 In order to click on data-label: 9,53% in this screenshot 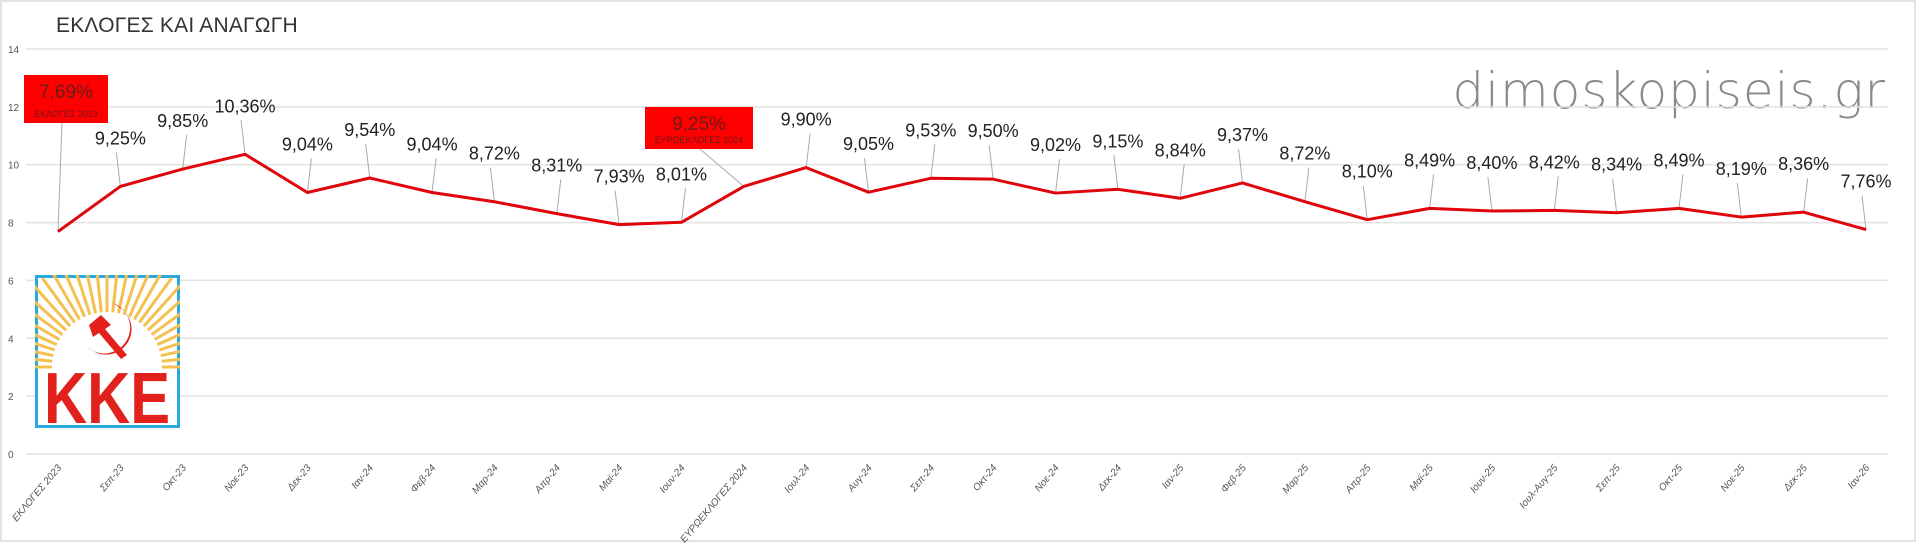, I will do `click(930, 130)`.